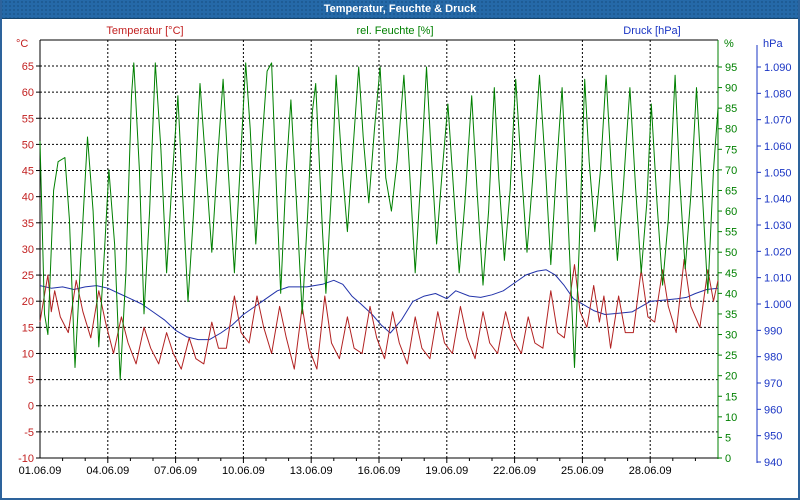 This screenshot has height=500, width=800. Describe the element at coordinates (773, 437) in the screenshot. I see `svg-text: 950` at that location.